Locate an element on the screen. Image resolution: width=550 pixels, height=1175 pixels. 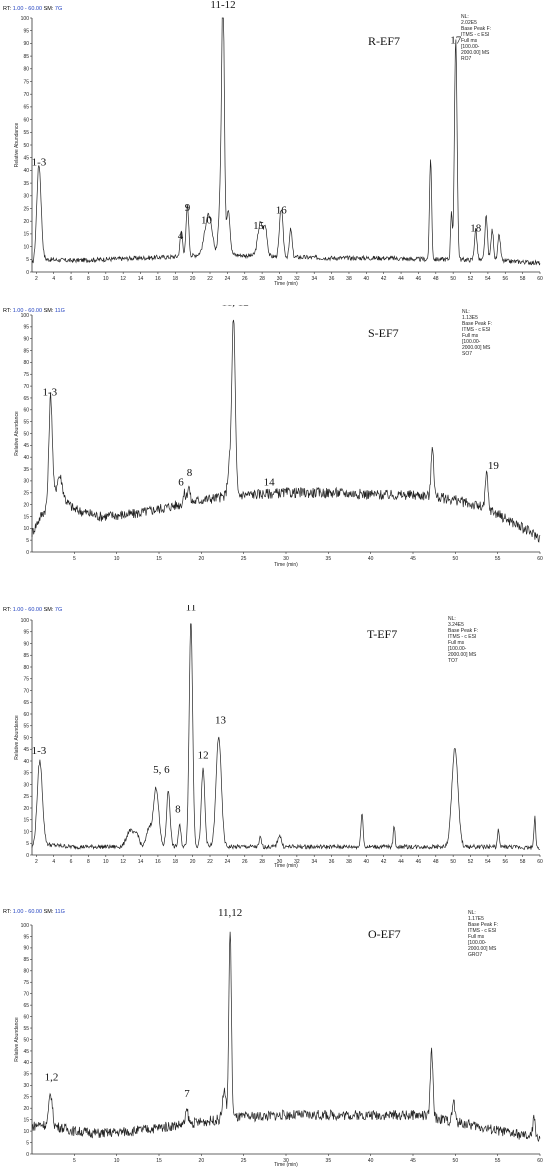
peak-annotation: 13 is located at coordinates (221, 720).